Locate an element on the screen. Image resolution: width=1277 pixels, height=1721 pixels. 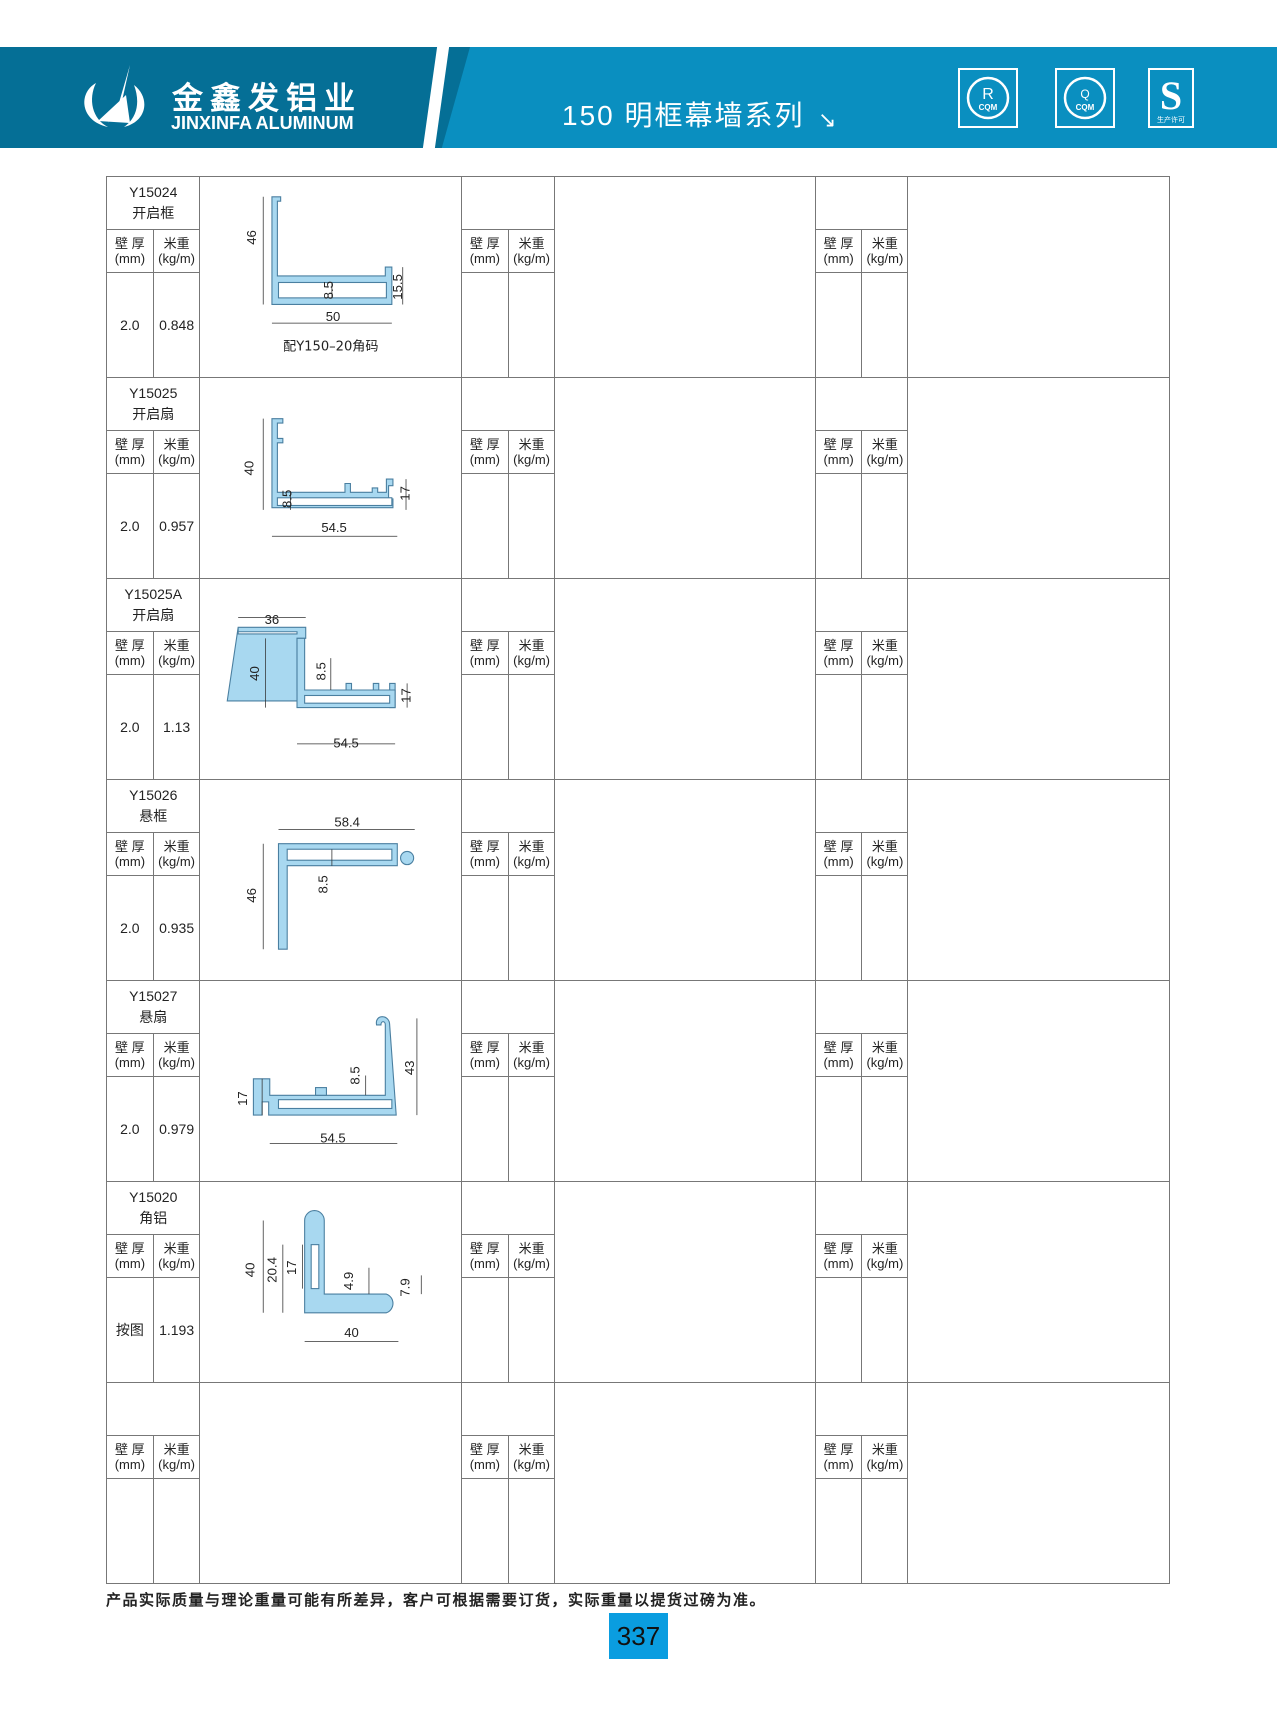
weight-value: 0.848 is located at coordinates (177, 324).